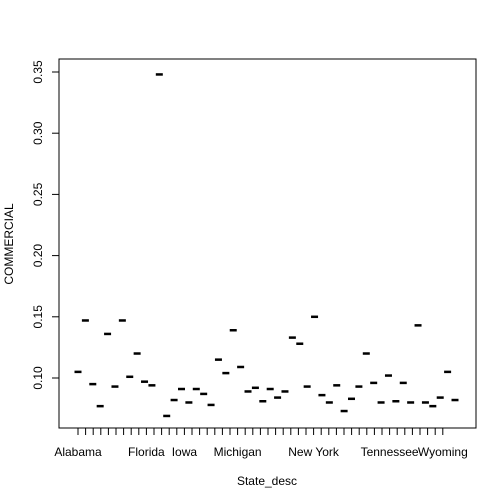 The height and width of the screenshot is (504, 504). I want to click on y-tick-label: 0.30, so click(38, 133).